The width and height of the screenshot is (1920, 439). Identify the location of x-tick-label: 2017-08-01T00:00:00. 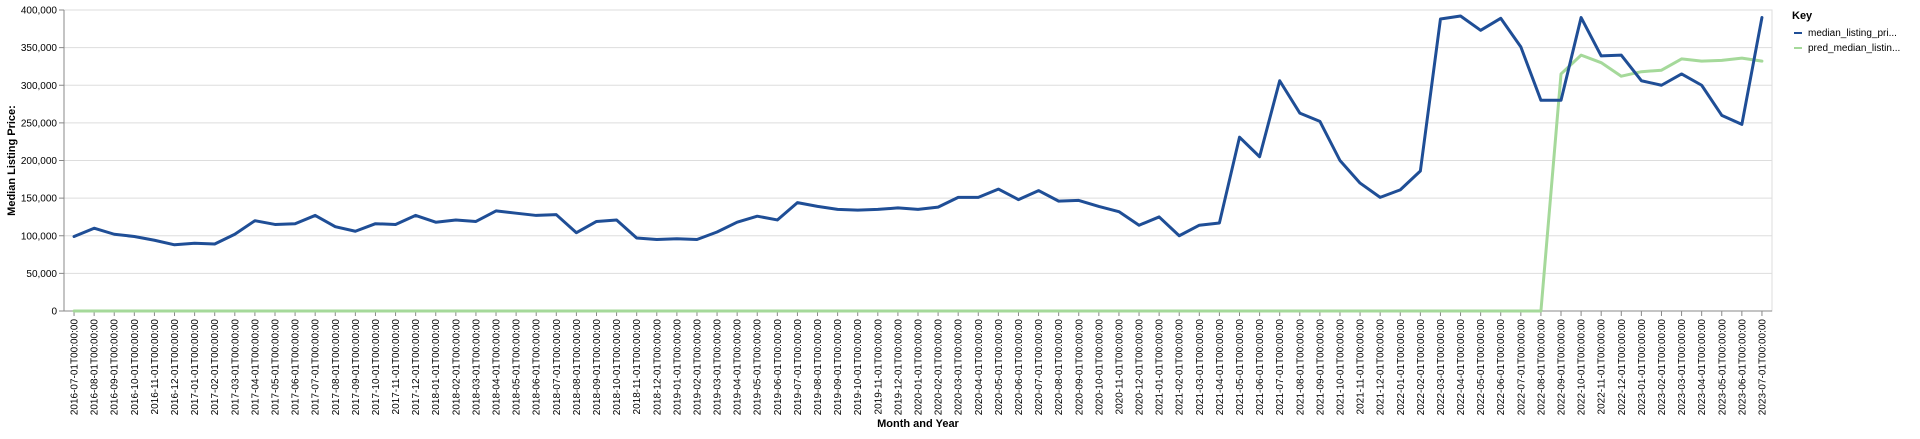
(336, 367).